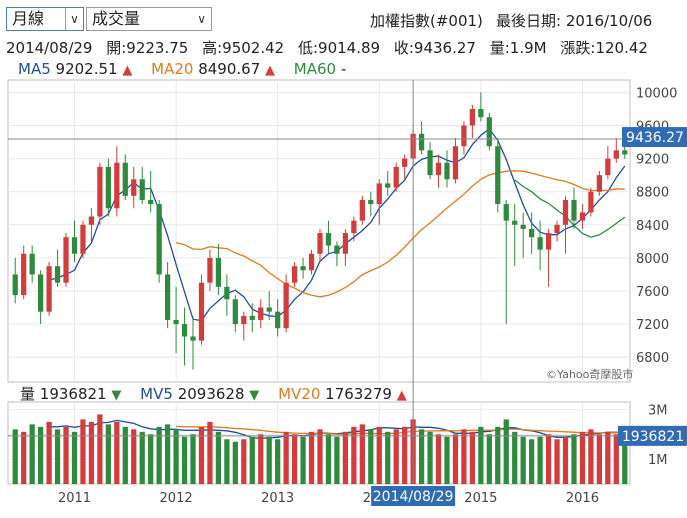 Image resolution: width=687 pixels, height=518 pixels. I want to click on price-tick-label: 9200, so click(652, 160).